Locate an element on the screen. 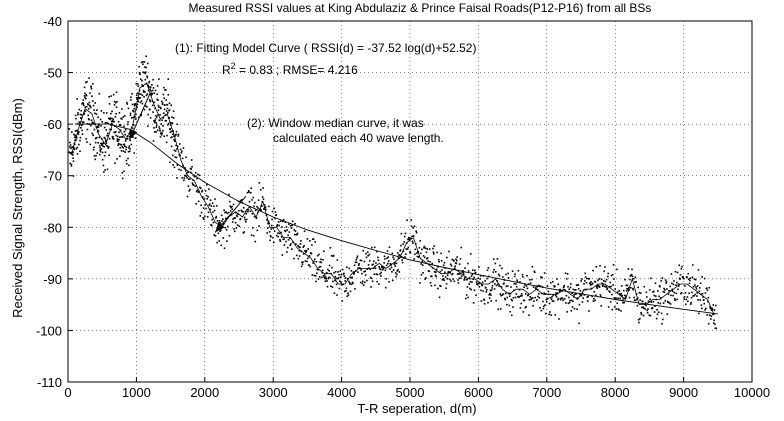  r2-rest: = 0.83 ; RMSE= 4.216 is located at coordinates (297, 70).